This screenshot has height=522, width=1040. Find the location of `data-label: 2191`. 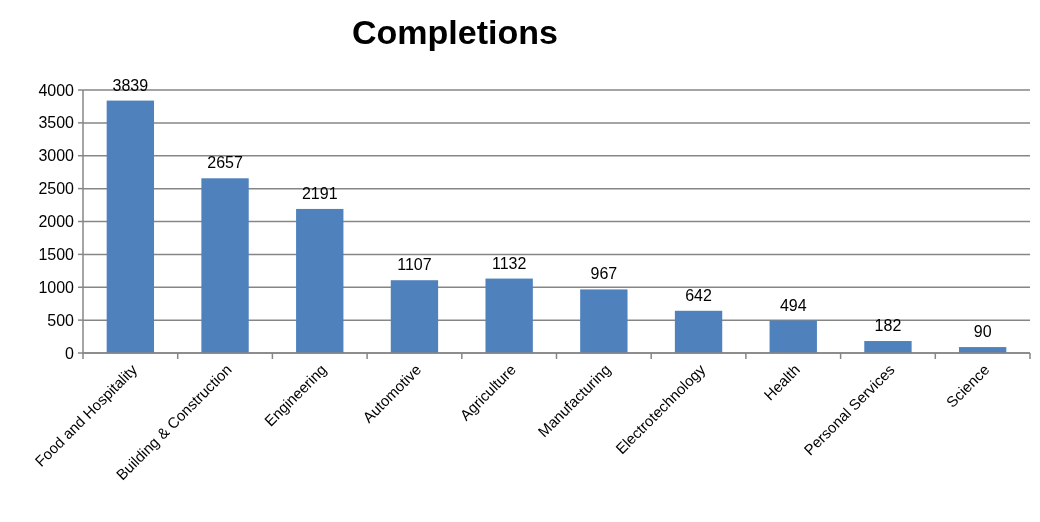

data-label: 2191 is located at coordinates (319, 193).